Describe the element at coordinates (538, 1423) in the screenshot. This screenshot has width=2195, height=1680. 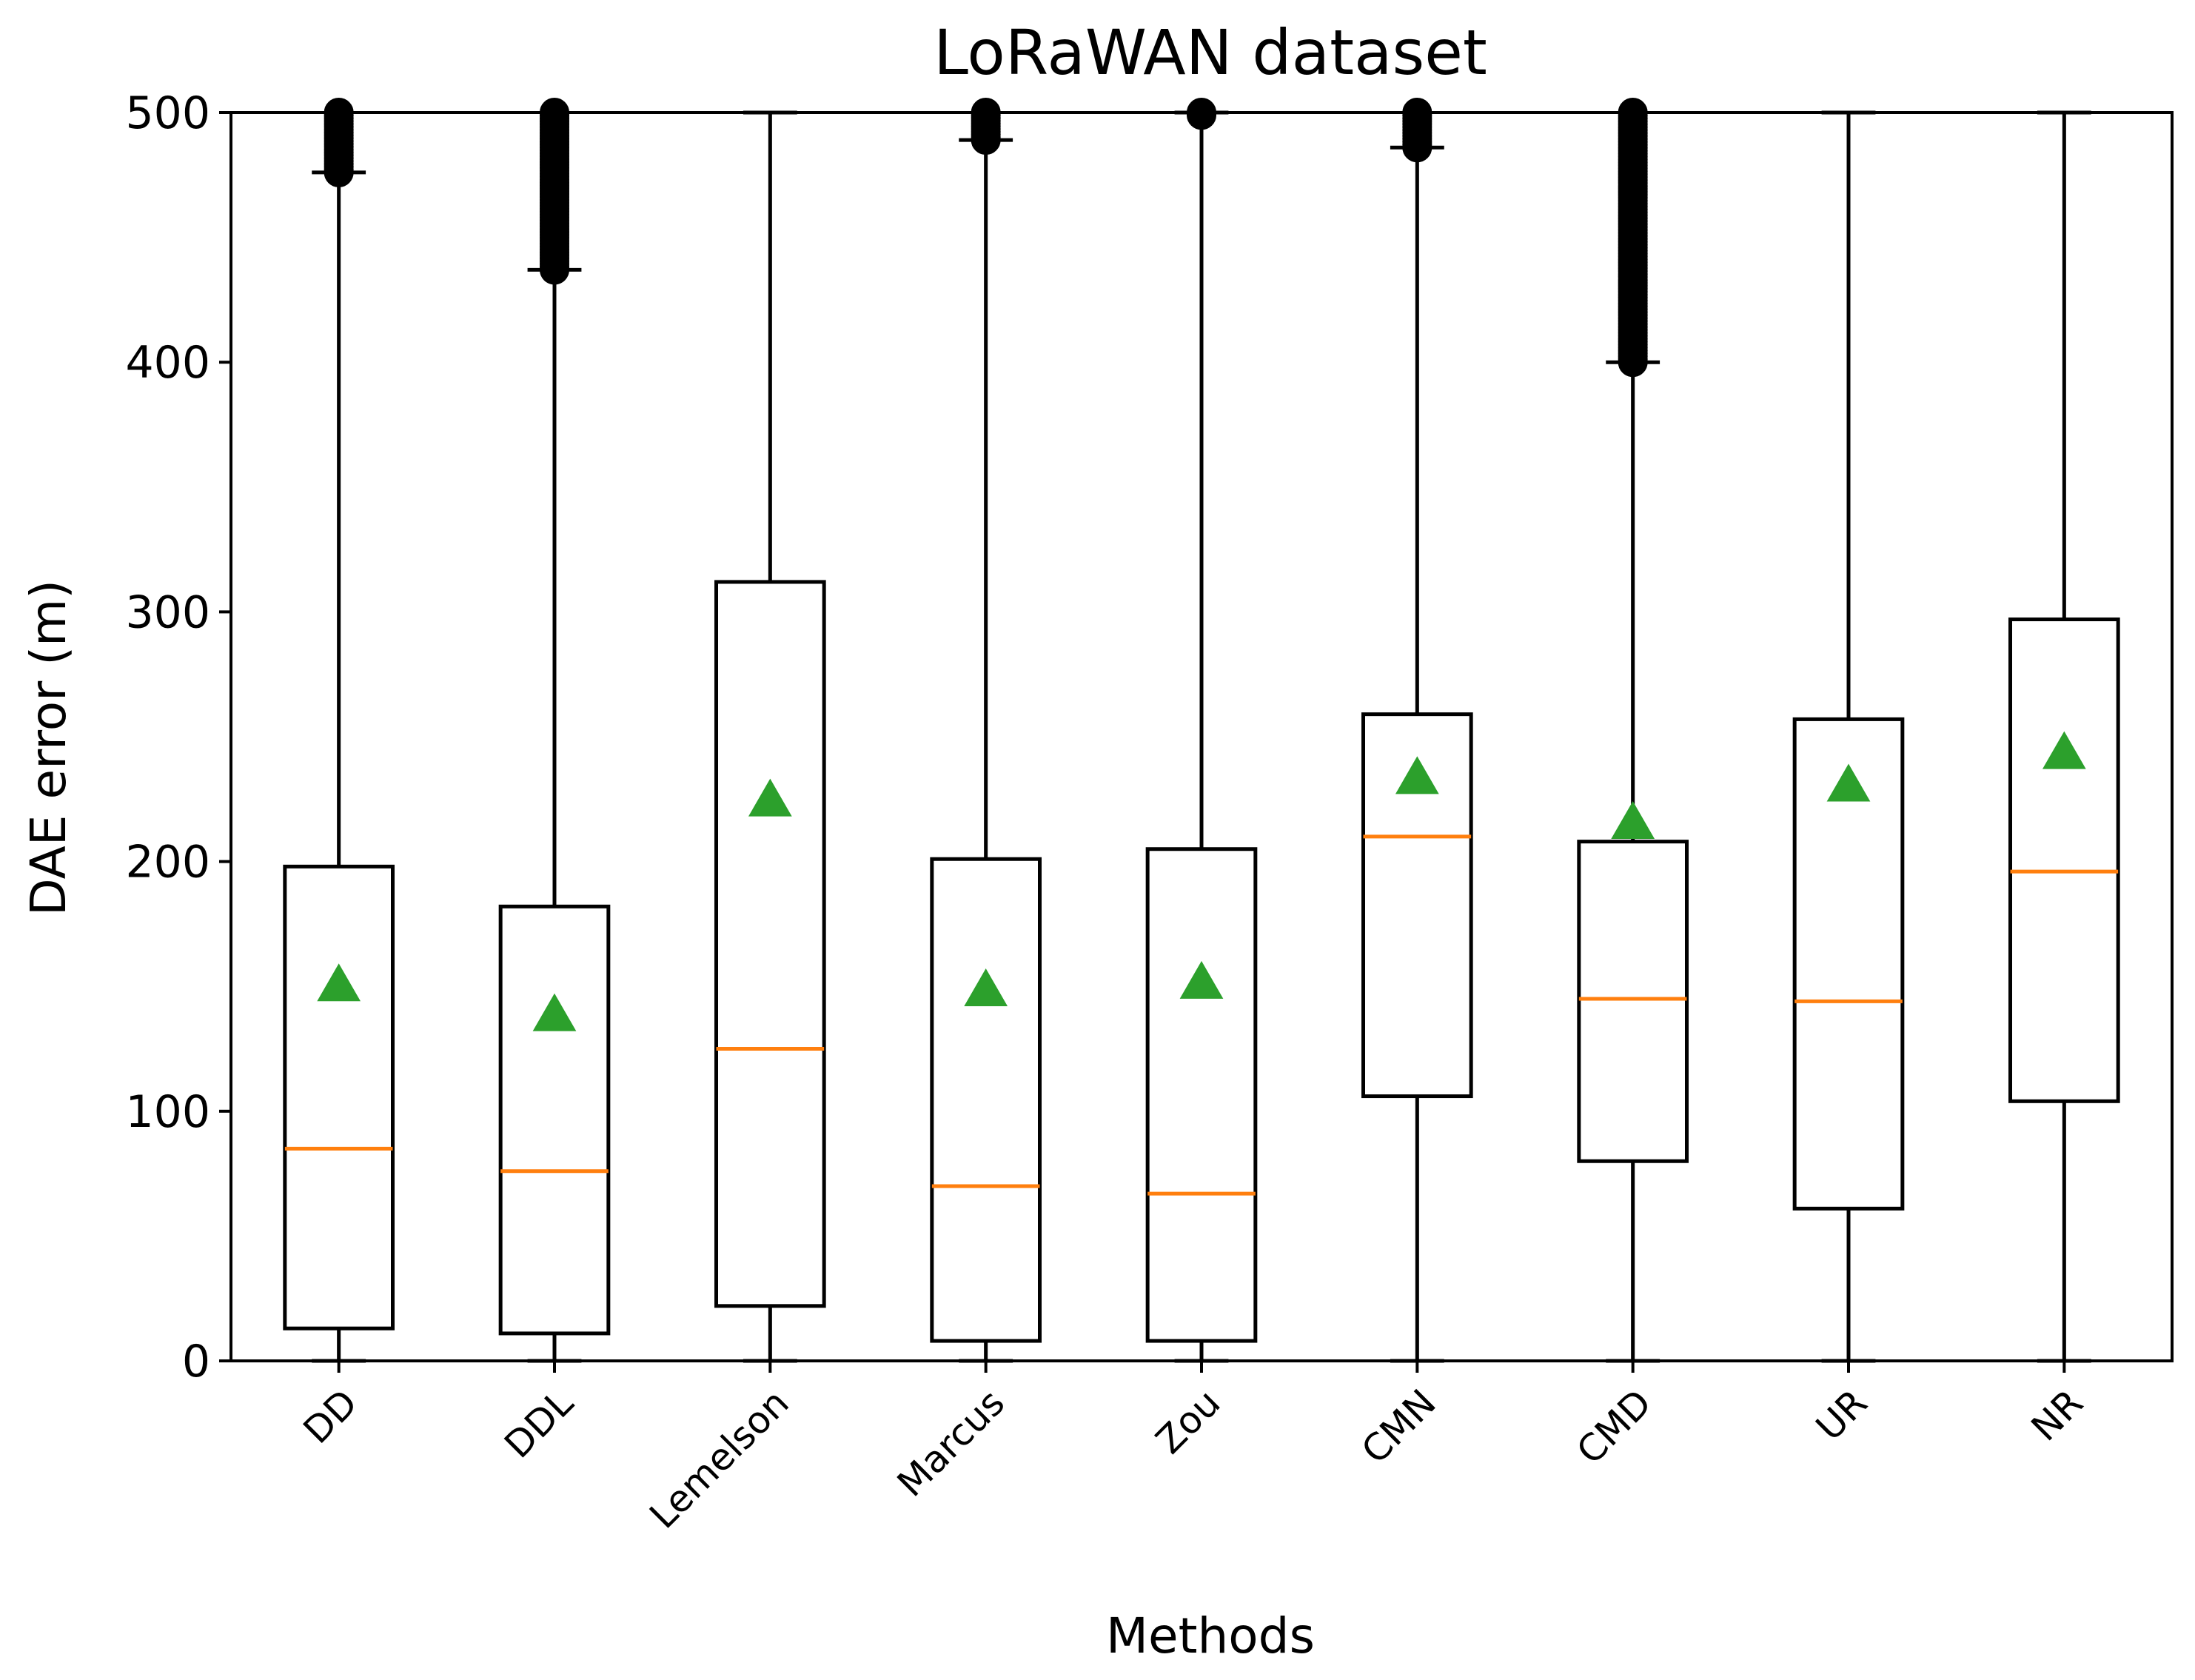
I see `x-tick-label-ddl: DDL` at that location.